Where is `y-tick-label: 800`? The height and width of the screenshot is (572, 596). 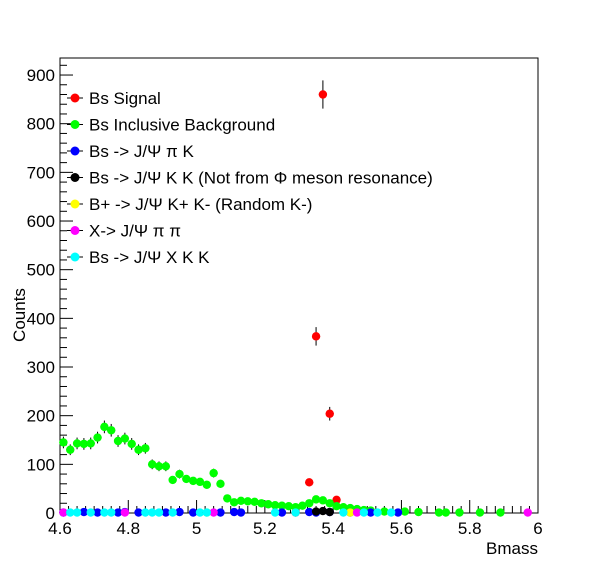 y-tick-label: 800 is located at coordinates (41, 124).